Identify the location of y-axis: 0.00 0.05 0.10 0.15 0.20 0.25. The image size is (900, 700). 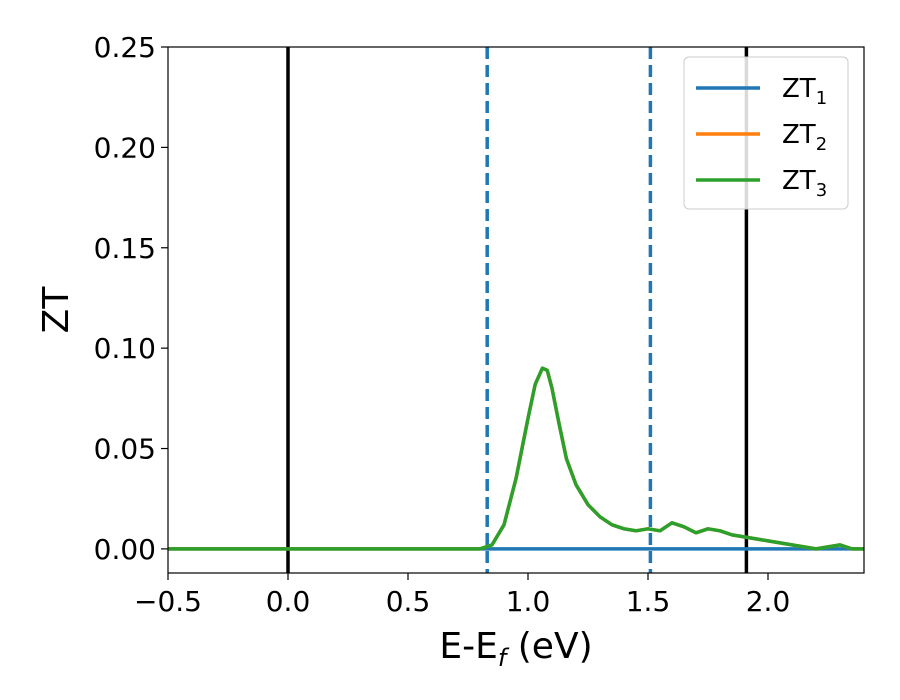
(131, 298).